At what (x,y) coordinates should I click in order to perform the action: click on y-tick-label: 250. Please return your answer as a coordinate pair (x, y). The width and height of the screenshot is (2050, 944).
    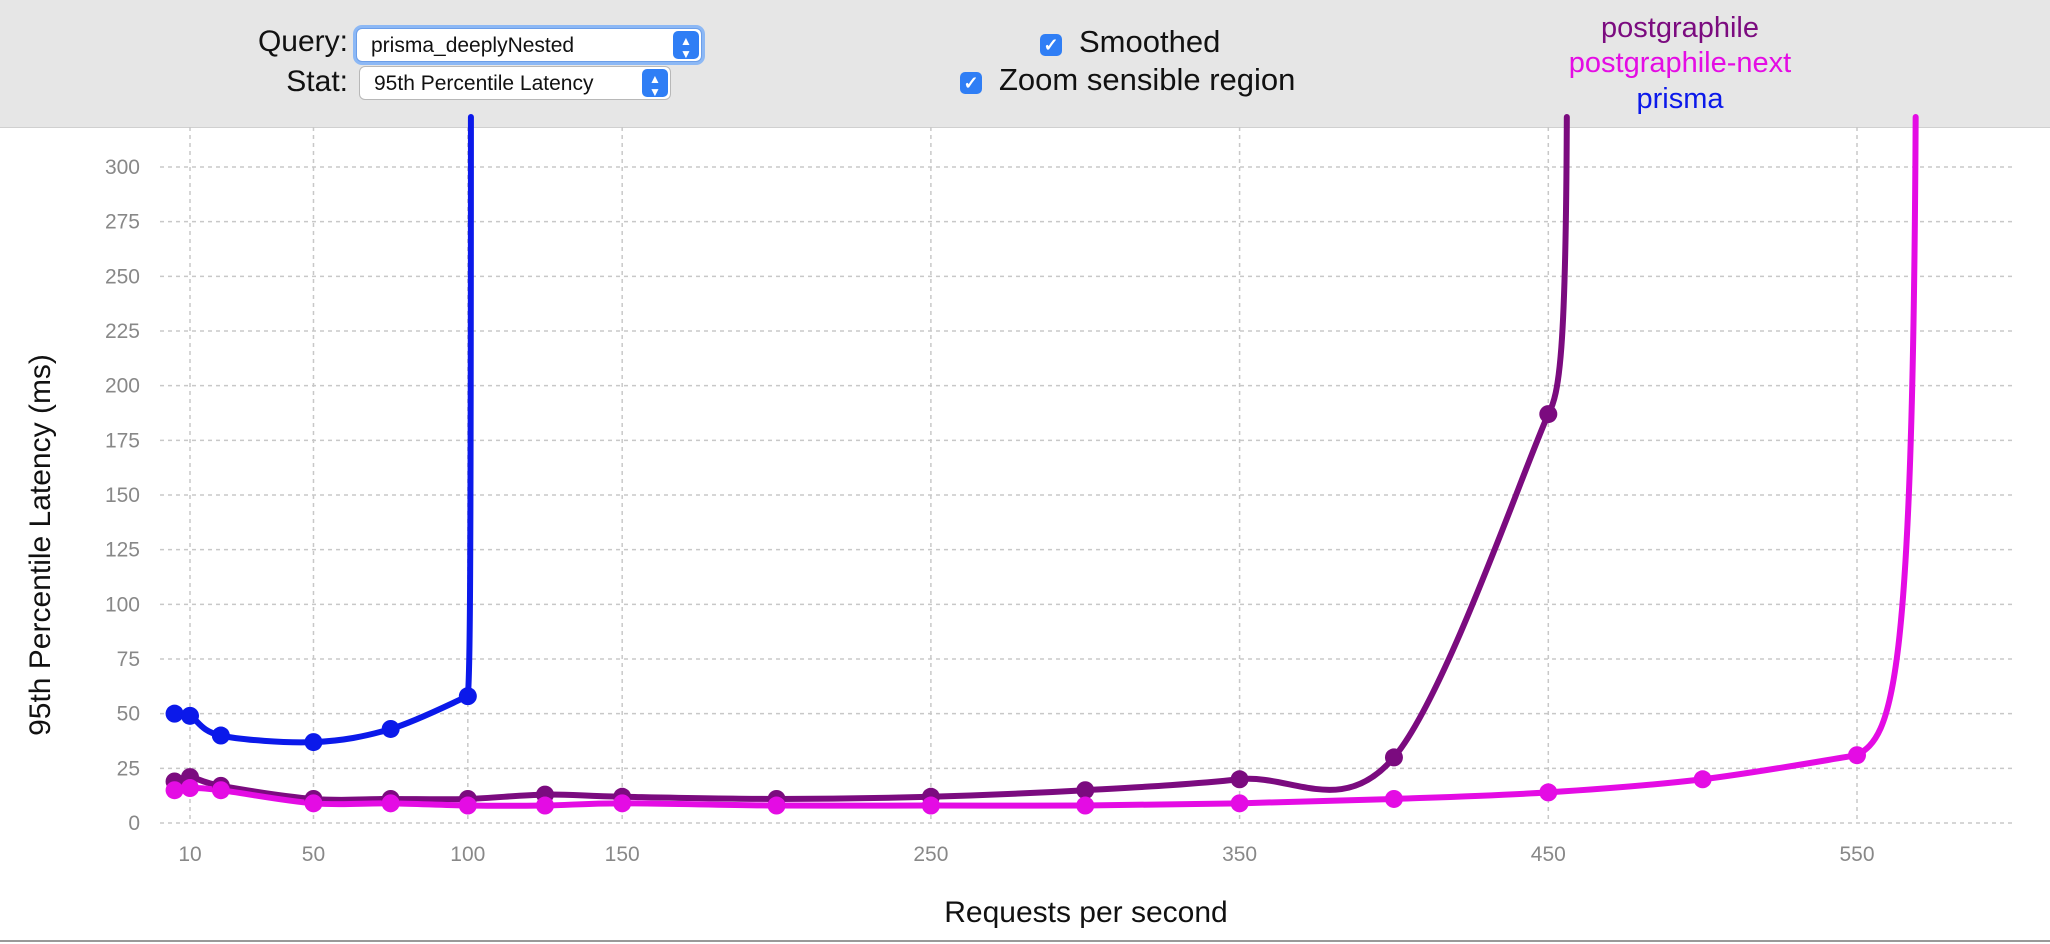
    Looking at the image, I should click on (122, 276).